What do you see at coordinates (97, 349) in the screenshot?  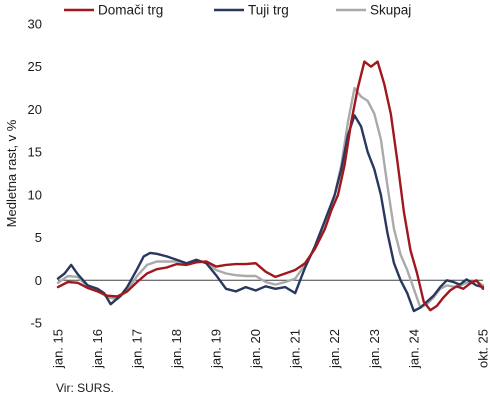 I see `x-tick-label: jan. 16` at bounding box center [97, 349].